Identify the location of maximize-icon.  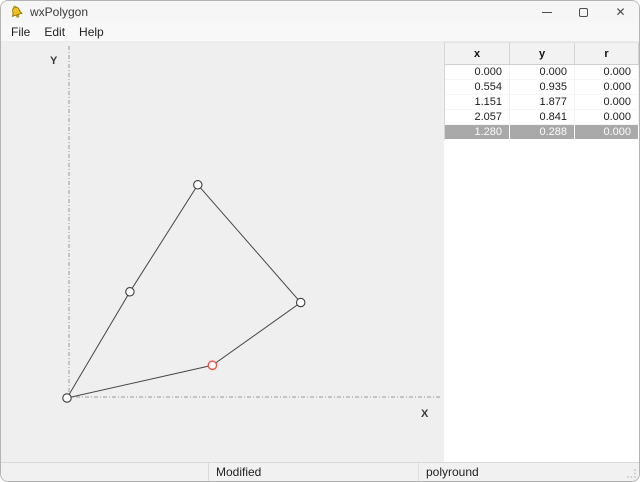
(583, 12).